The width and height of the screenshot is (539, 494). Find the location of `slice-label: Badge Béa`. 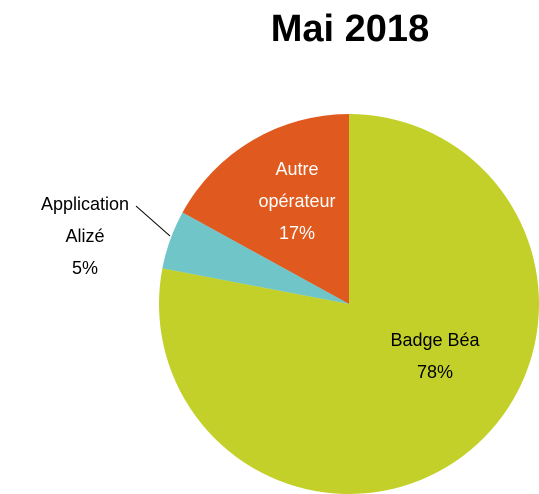

slice-label: Badge Béa is located at coordinates (435, 340).